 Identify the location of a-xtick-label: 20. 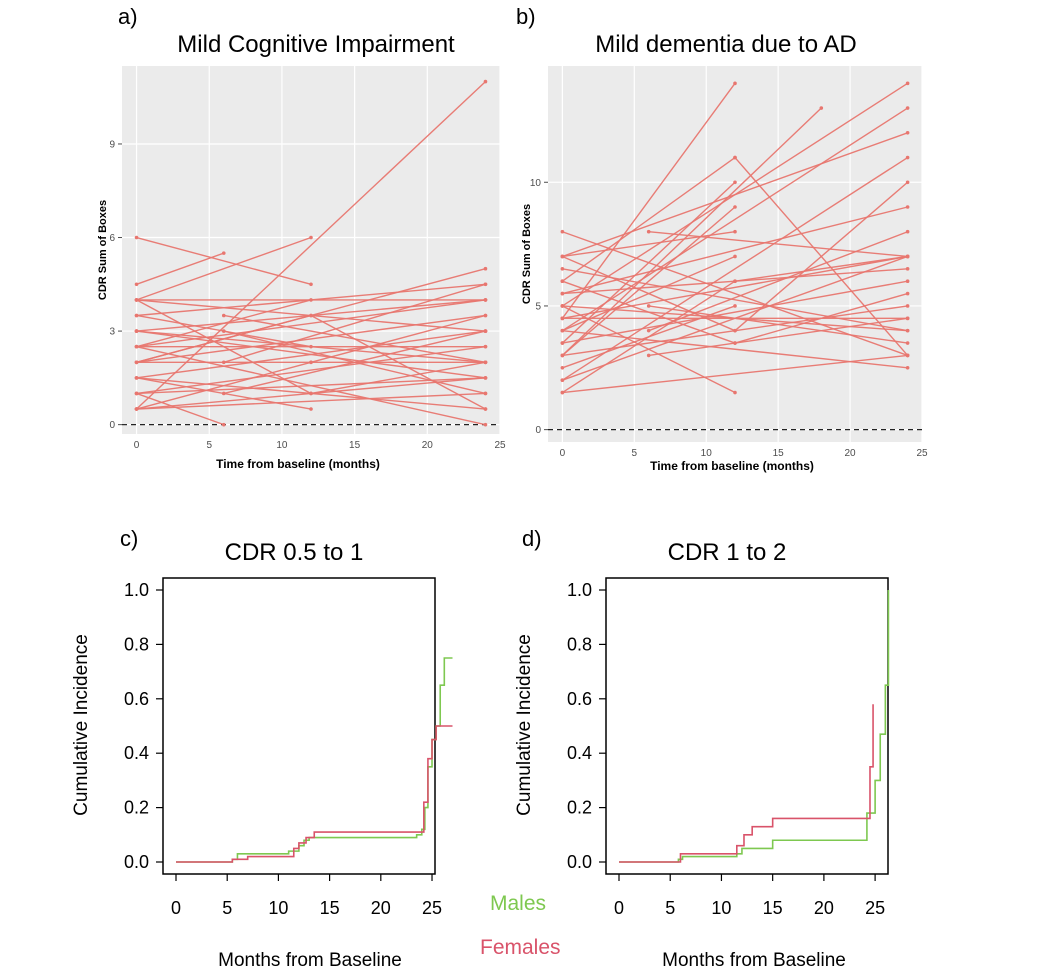
(428, 445).